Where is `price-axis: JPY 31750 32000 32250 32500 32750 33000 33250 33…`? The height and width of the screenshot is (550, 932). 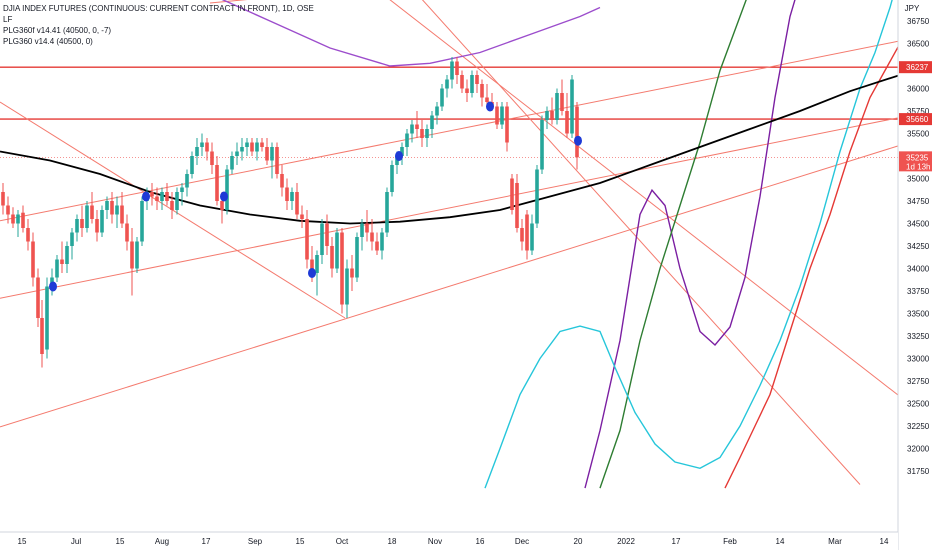
price-axis: JPY 31750 32000 32250 32500 32750 33000 33250 33… is located at coordinates (914, 275).